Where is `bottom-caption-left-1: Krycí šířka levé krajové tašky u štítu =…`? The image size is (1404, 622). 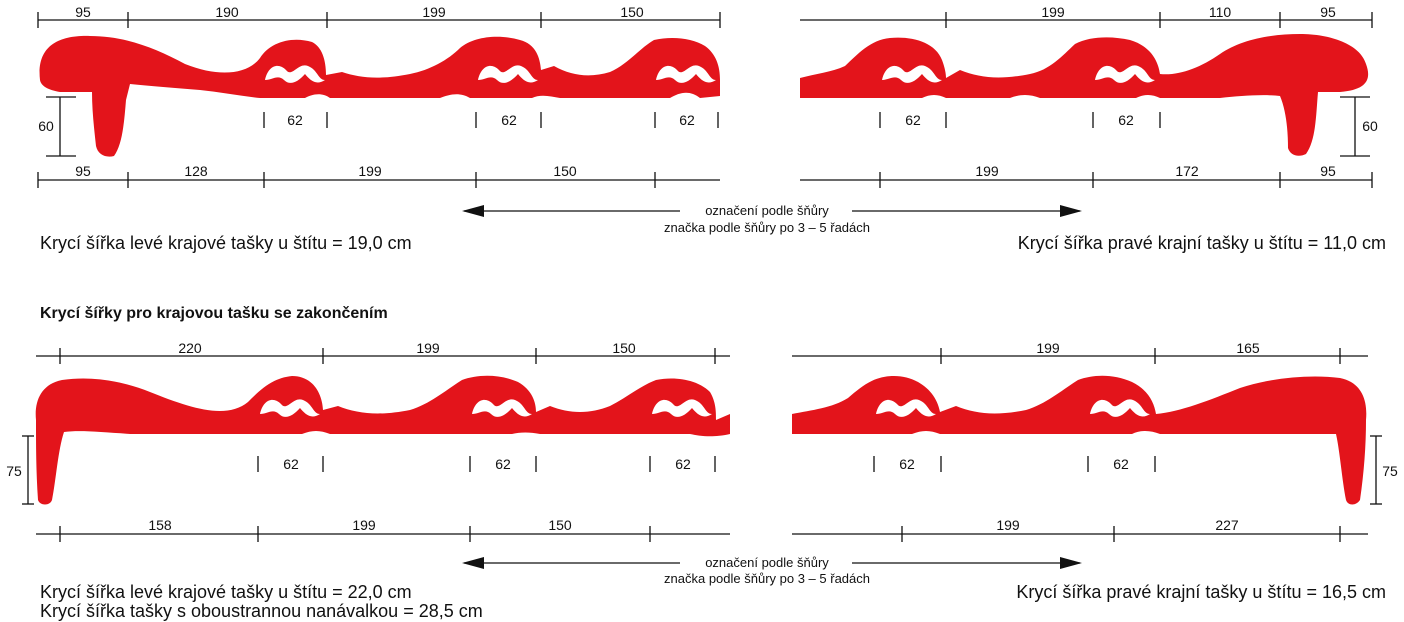 bottom-caption-left-1: Krycí šířka levé krajové tašky u štítu =… is located at coordinates (226, 592).